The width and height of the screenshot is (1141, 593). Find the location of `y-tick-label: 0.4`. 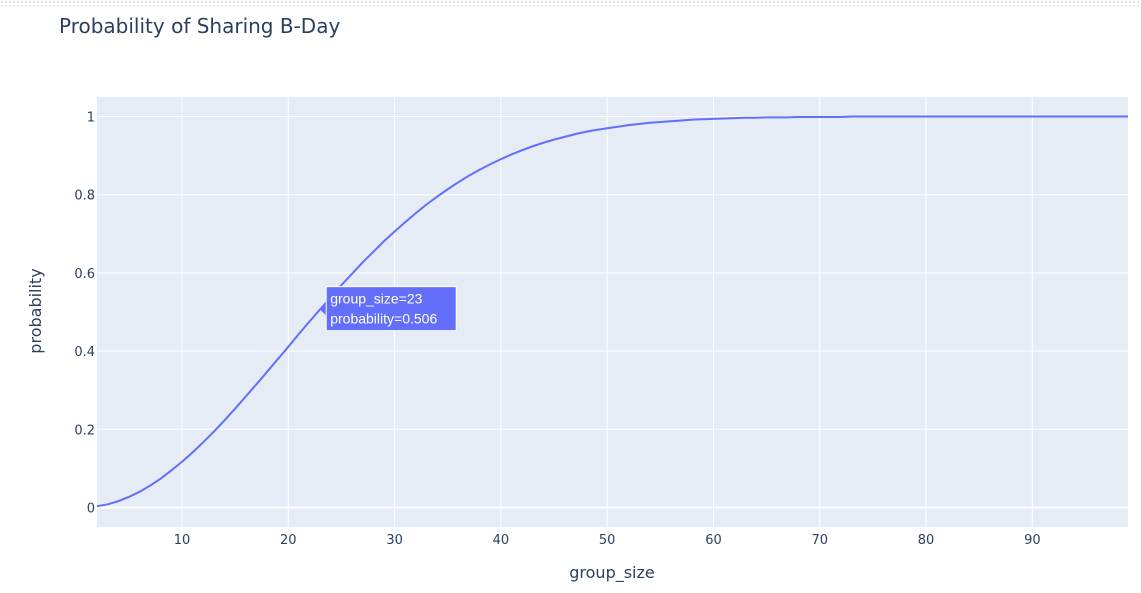

y-tick-label: 0.4 is located at coordinates (84, 352).